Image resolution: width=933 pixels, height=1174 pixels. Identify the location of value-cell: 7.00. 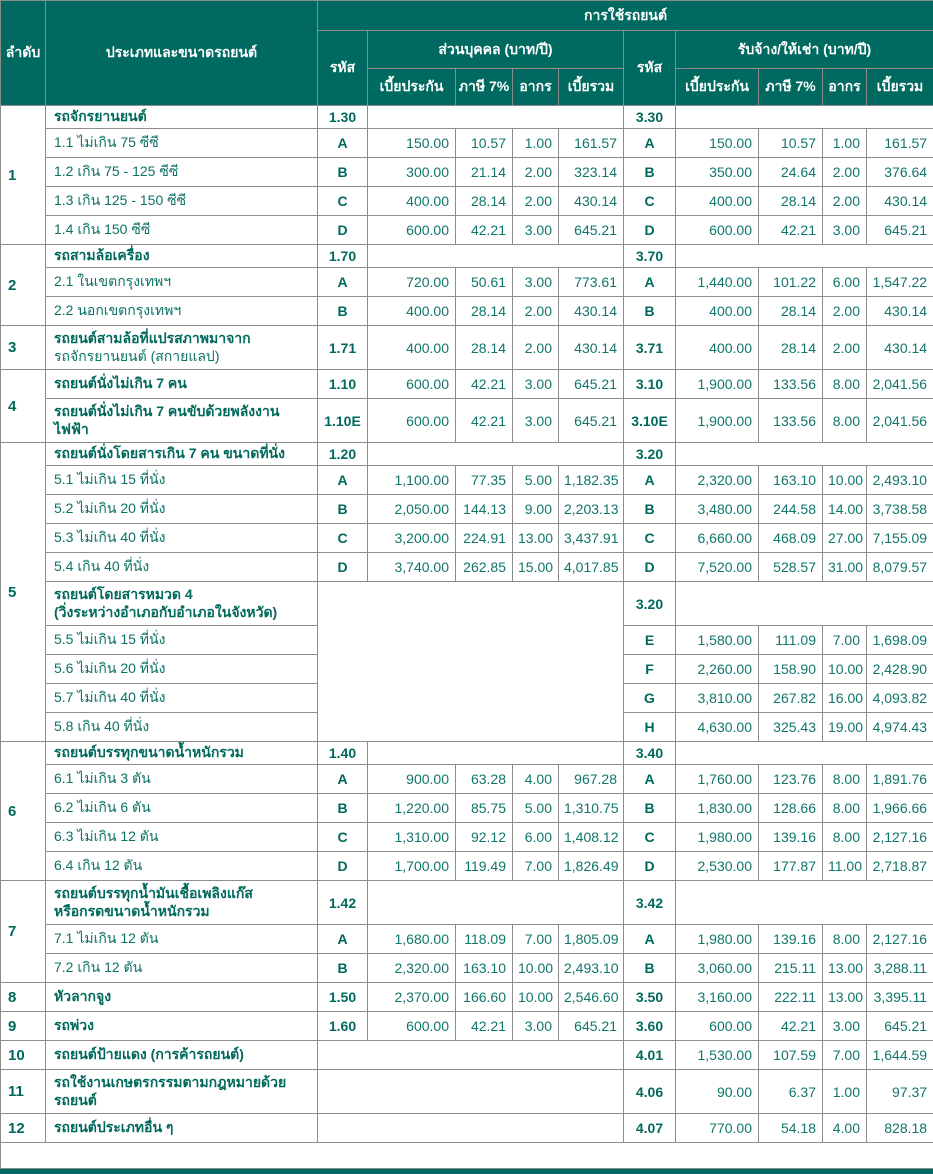
(845, 640).